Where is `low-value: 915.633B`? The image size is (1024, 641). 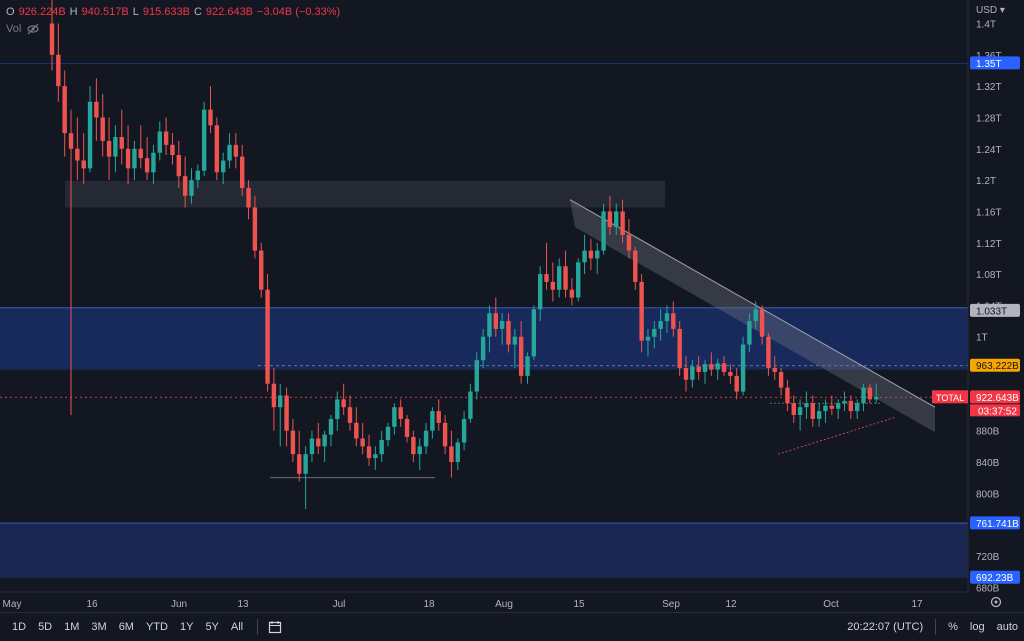 low-value: 915.633B is located at coordinates (166, 12).